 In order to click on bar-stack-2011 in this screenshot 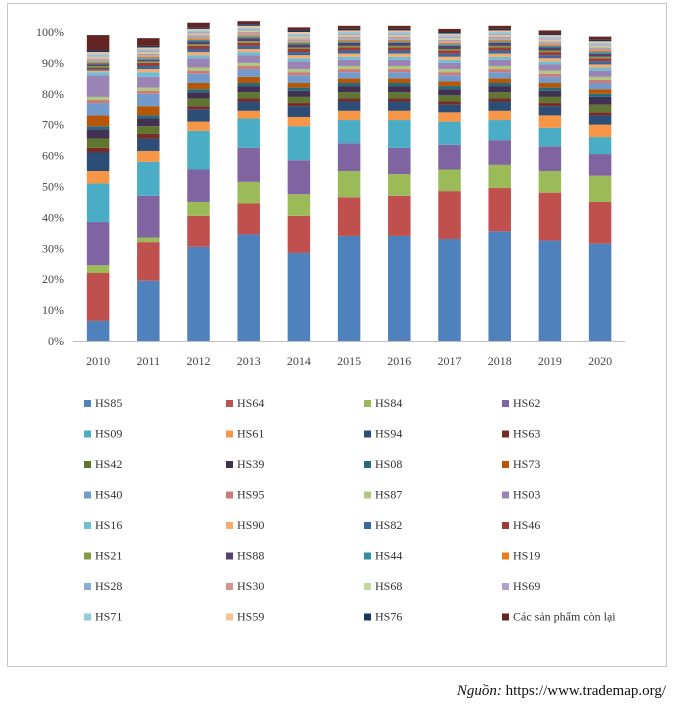, I will do `click(148, 189)`.